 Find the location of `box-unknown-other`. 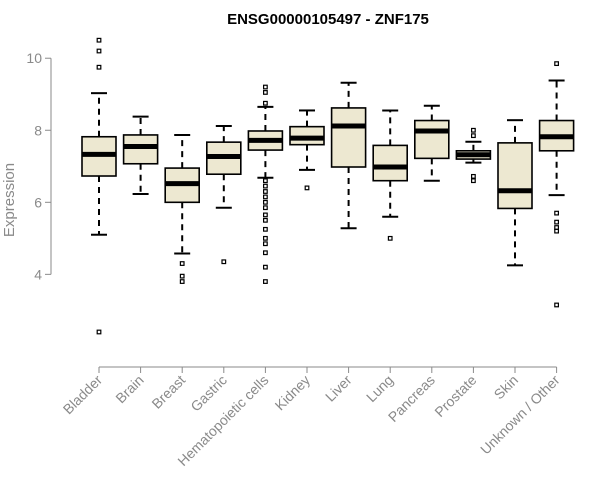

box-unknown-other is located at coordinates (556, 184).